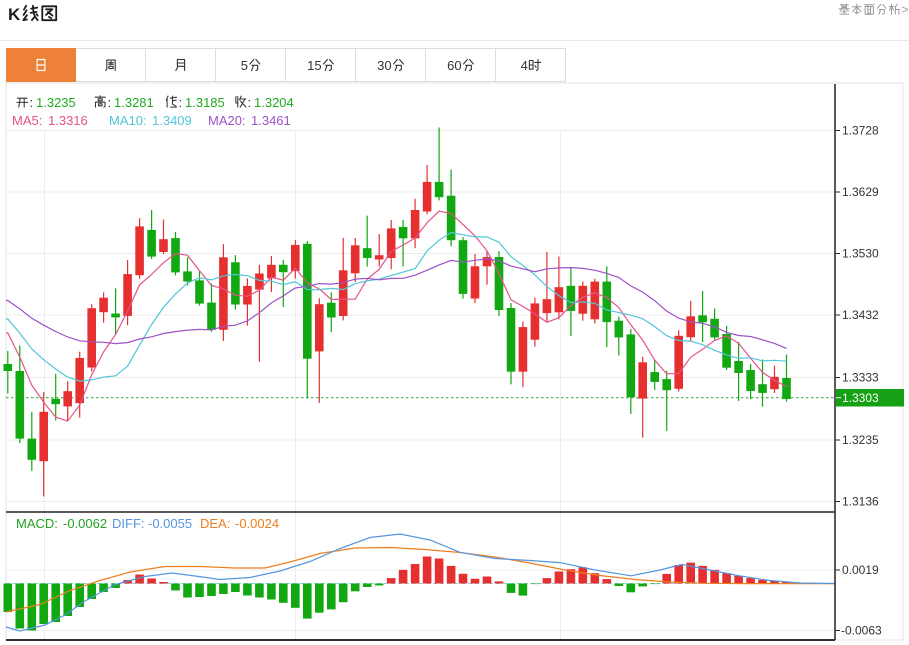 The image size is (909, 645). What do you see at coordinates (14, 14) in the screenshot?
I see `svg-text: K` at bounding box center [14, 14].